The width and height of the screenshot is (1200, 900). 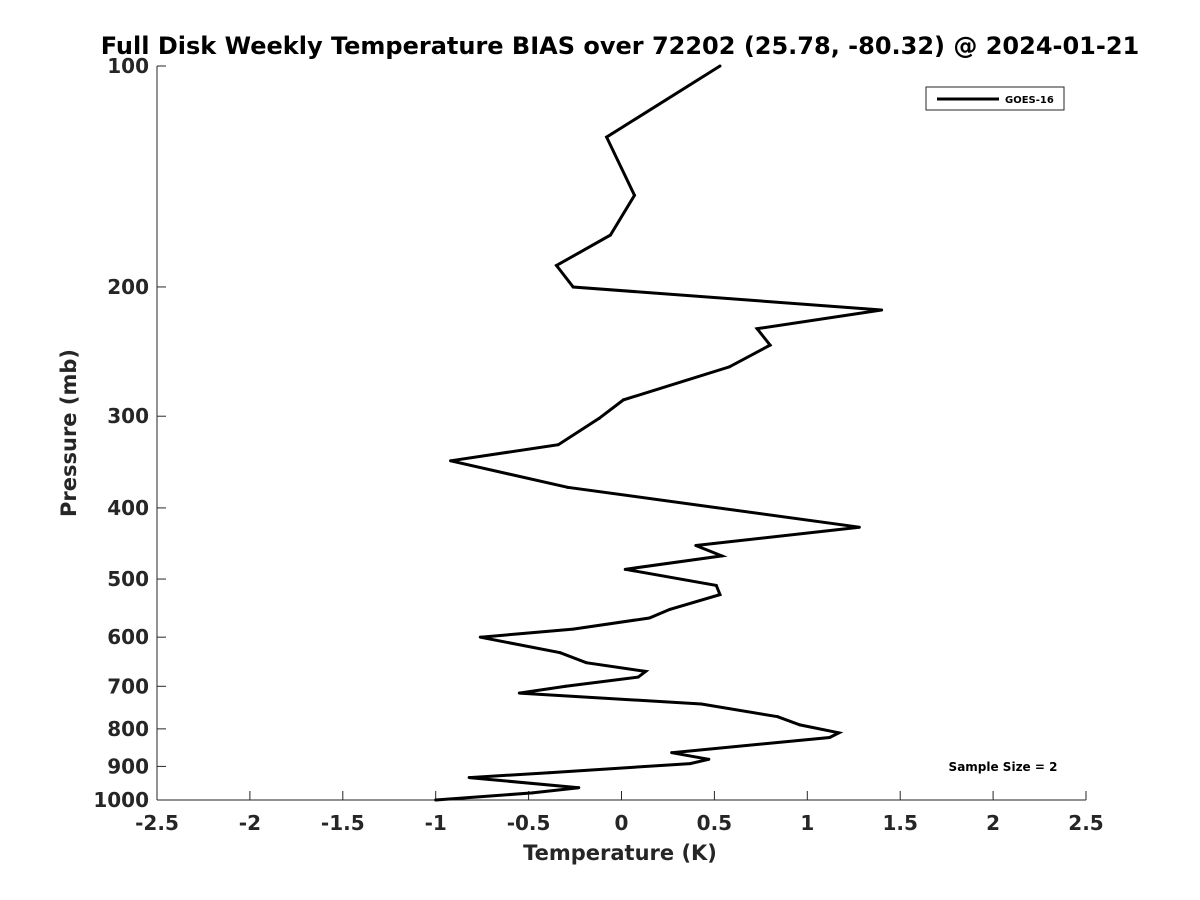 I want to click on x-axis-label: Temperature (K), so click(x=620, y=853).